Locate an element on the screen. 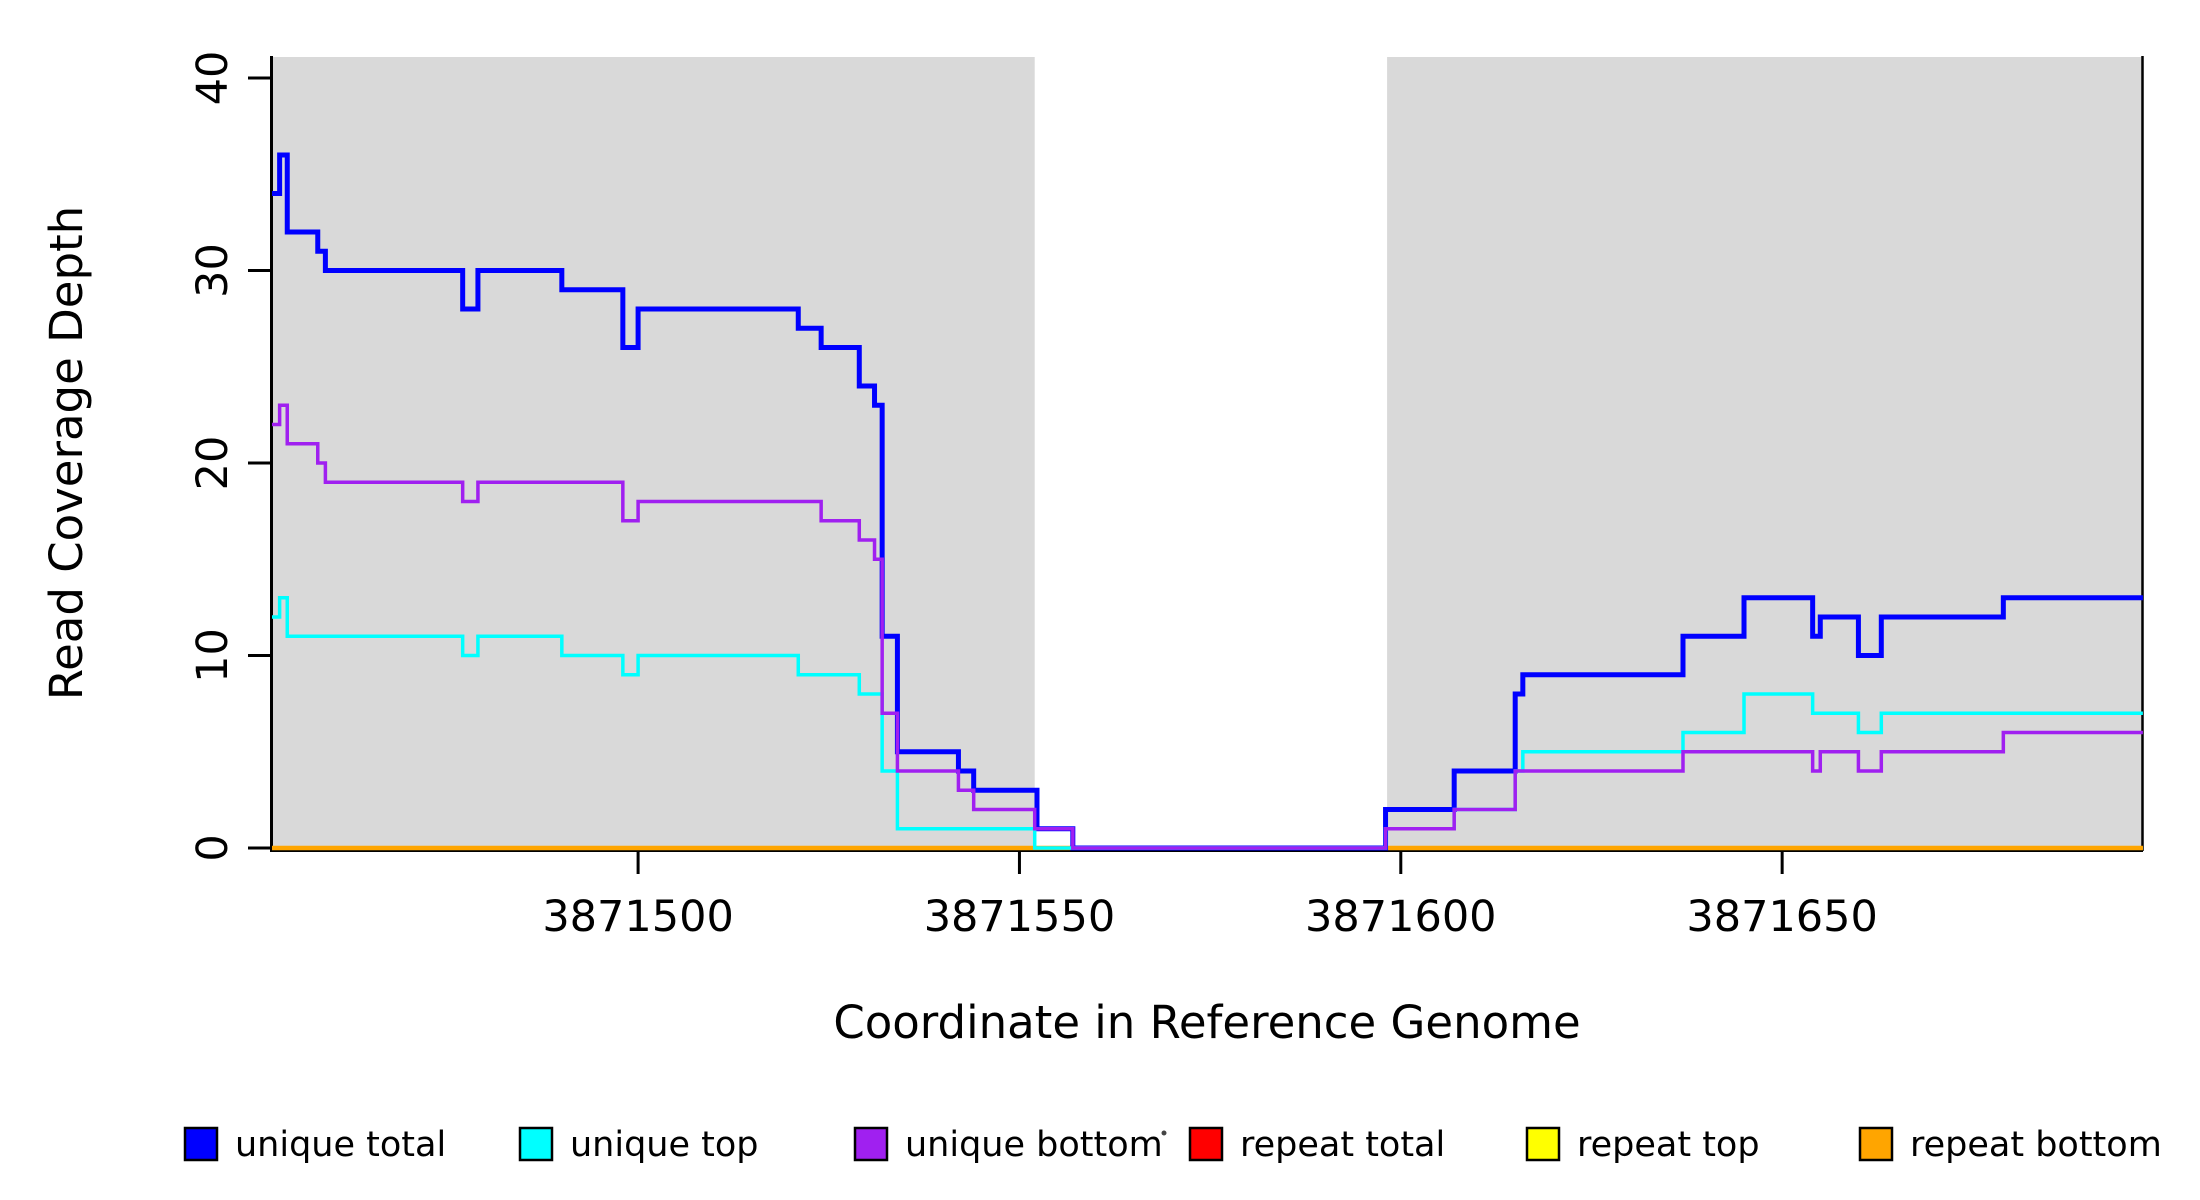  y-tick-label: 10 is located at coordinates (213, 655).